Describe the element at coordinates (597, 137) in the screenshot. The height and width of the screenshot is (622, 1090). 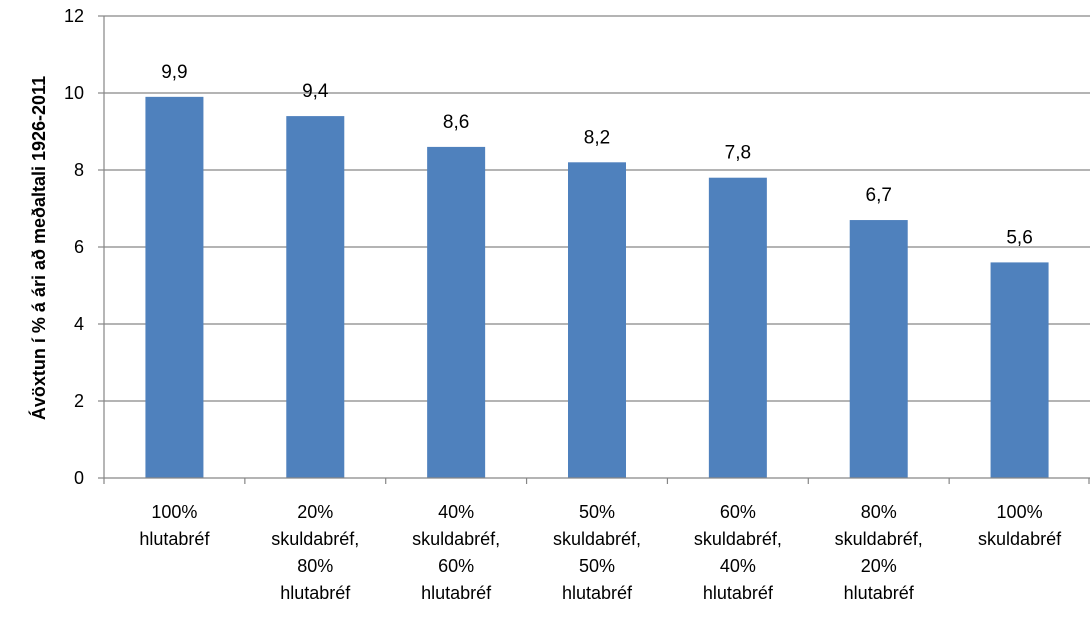
I see `data-label: 8,2` at that location.